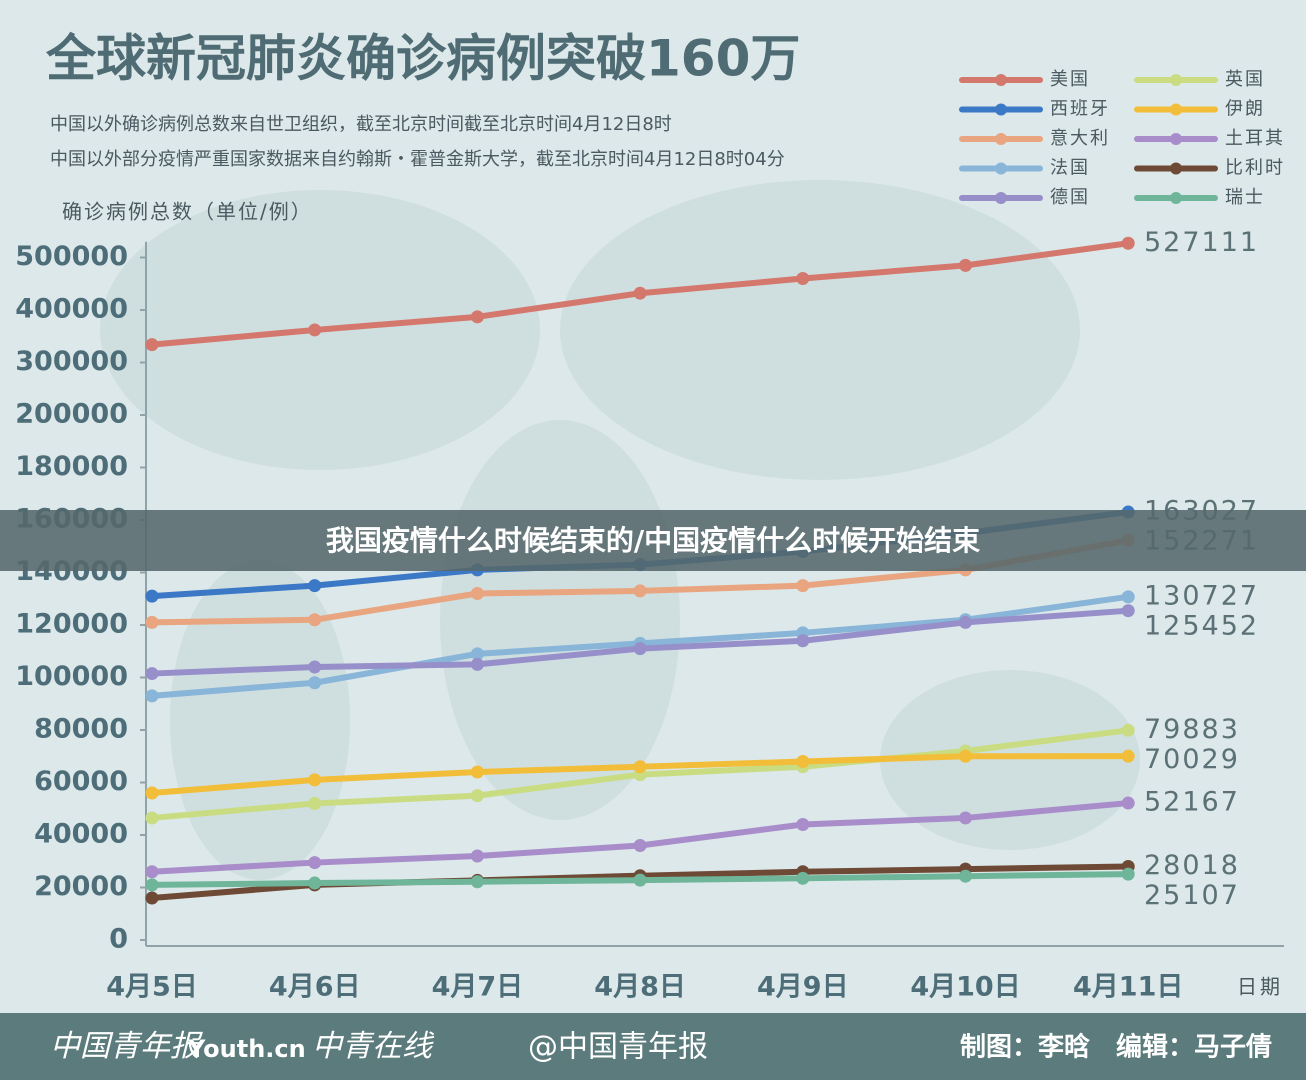 This screenshot has width=1306, height=1080. What do you see at coordinates (71, 414) in the screenshot?
I see `y-tick-label: 200000` at bounding box center [71, 414].